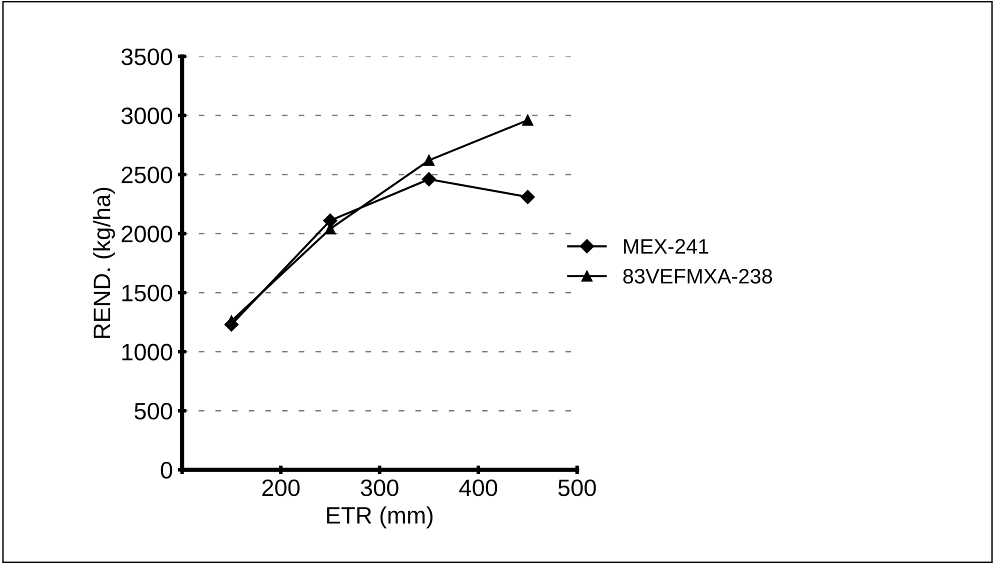 The image size is (995, 564). What do you see at coordinates (153, 411) in the screenshot?
I see `y-tick-label: 500` at bounding box center [153, 411].